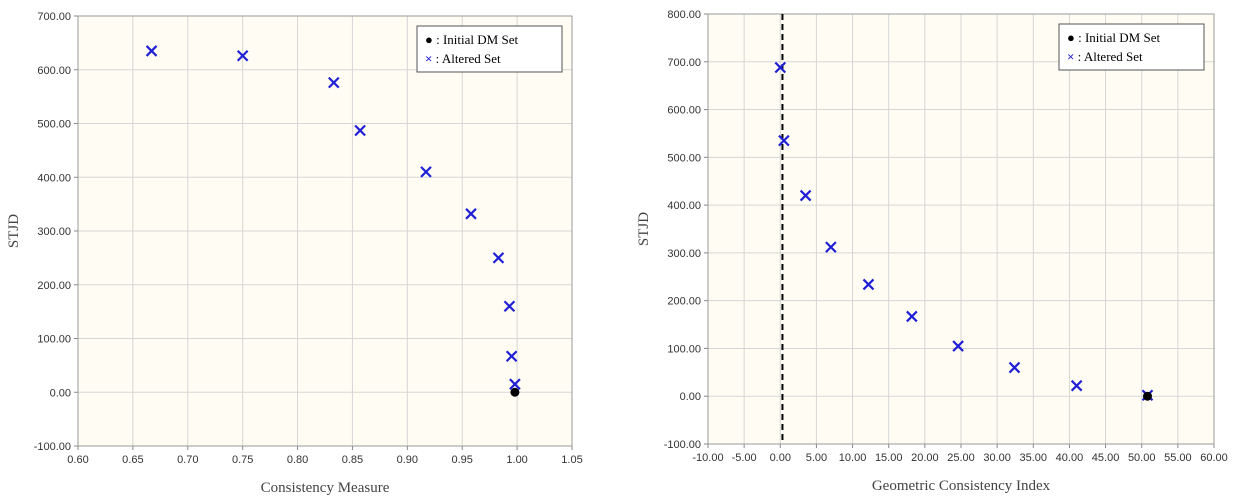  Describe the element at coordinates (1214, 458) in the screenshot. I see `x-tick-label: 60.00` at that location.